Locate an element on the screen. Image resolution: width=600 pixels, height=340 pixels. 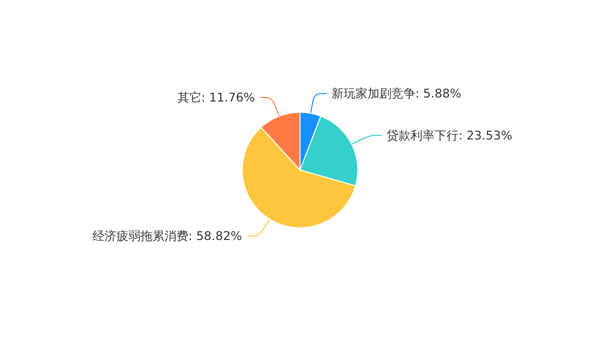
slice-label: 经济疲弱拖累消费: 58.82% is located at coordinates (167, 236).